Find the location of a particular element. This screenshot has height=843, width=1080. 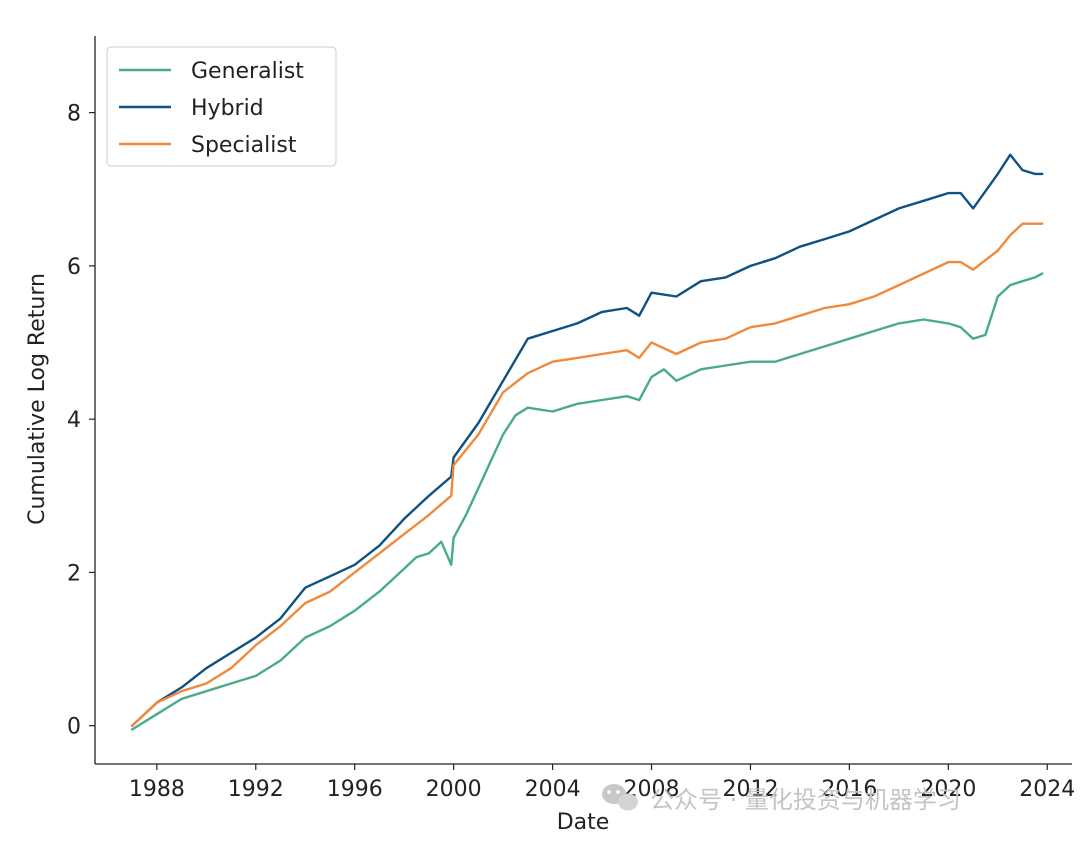

y-axis-title: Cumulative Log Return is located at coordinates (37, 399).